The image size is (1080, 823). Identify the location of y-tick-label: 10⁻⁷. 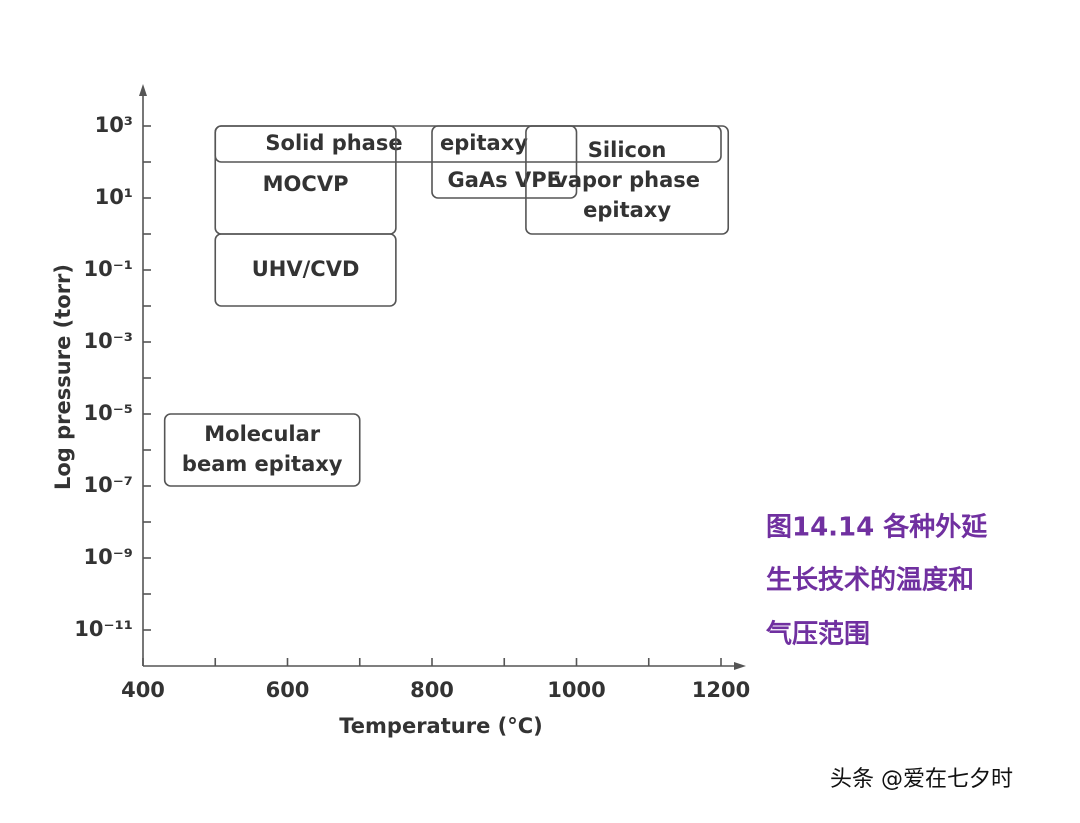
(108, 485).